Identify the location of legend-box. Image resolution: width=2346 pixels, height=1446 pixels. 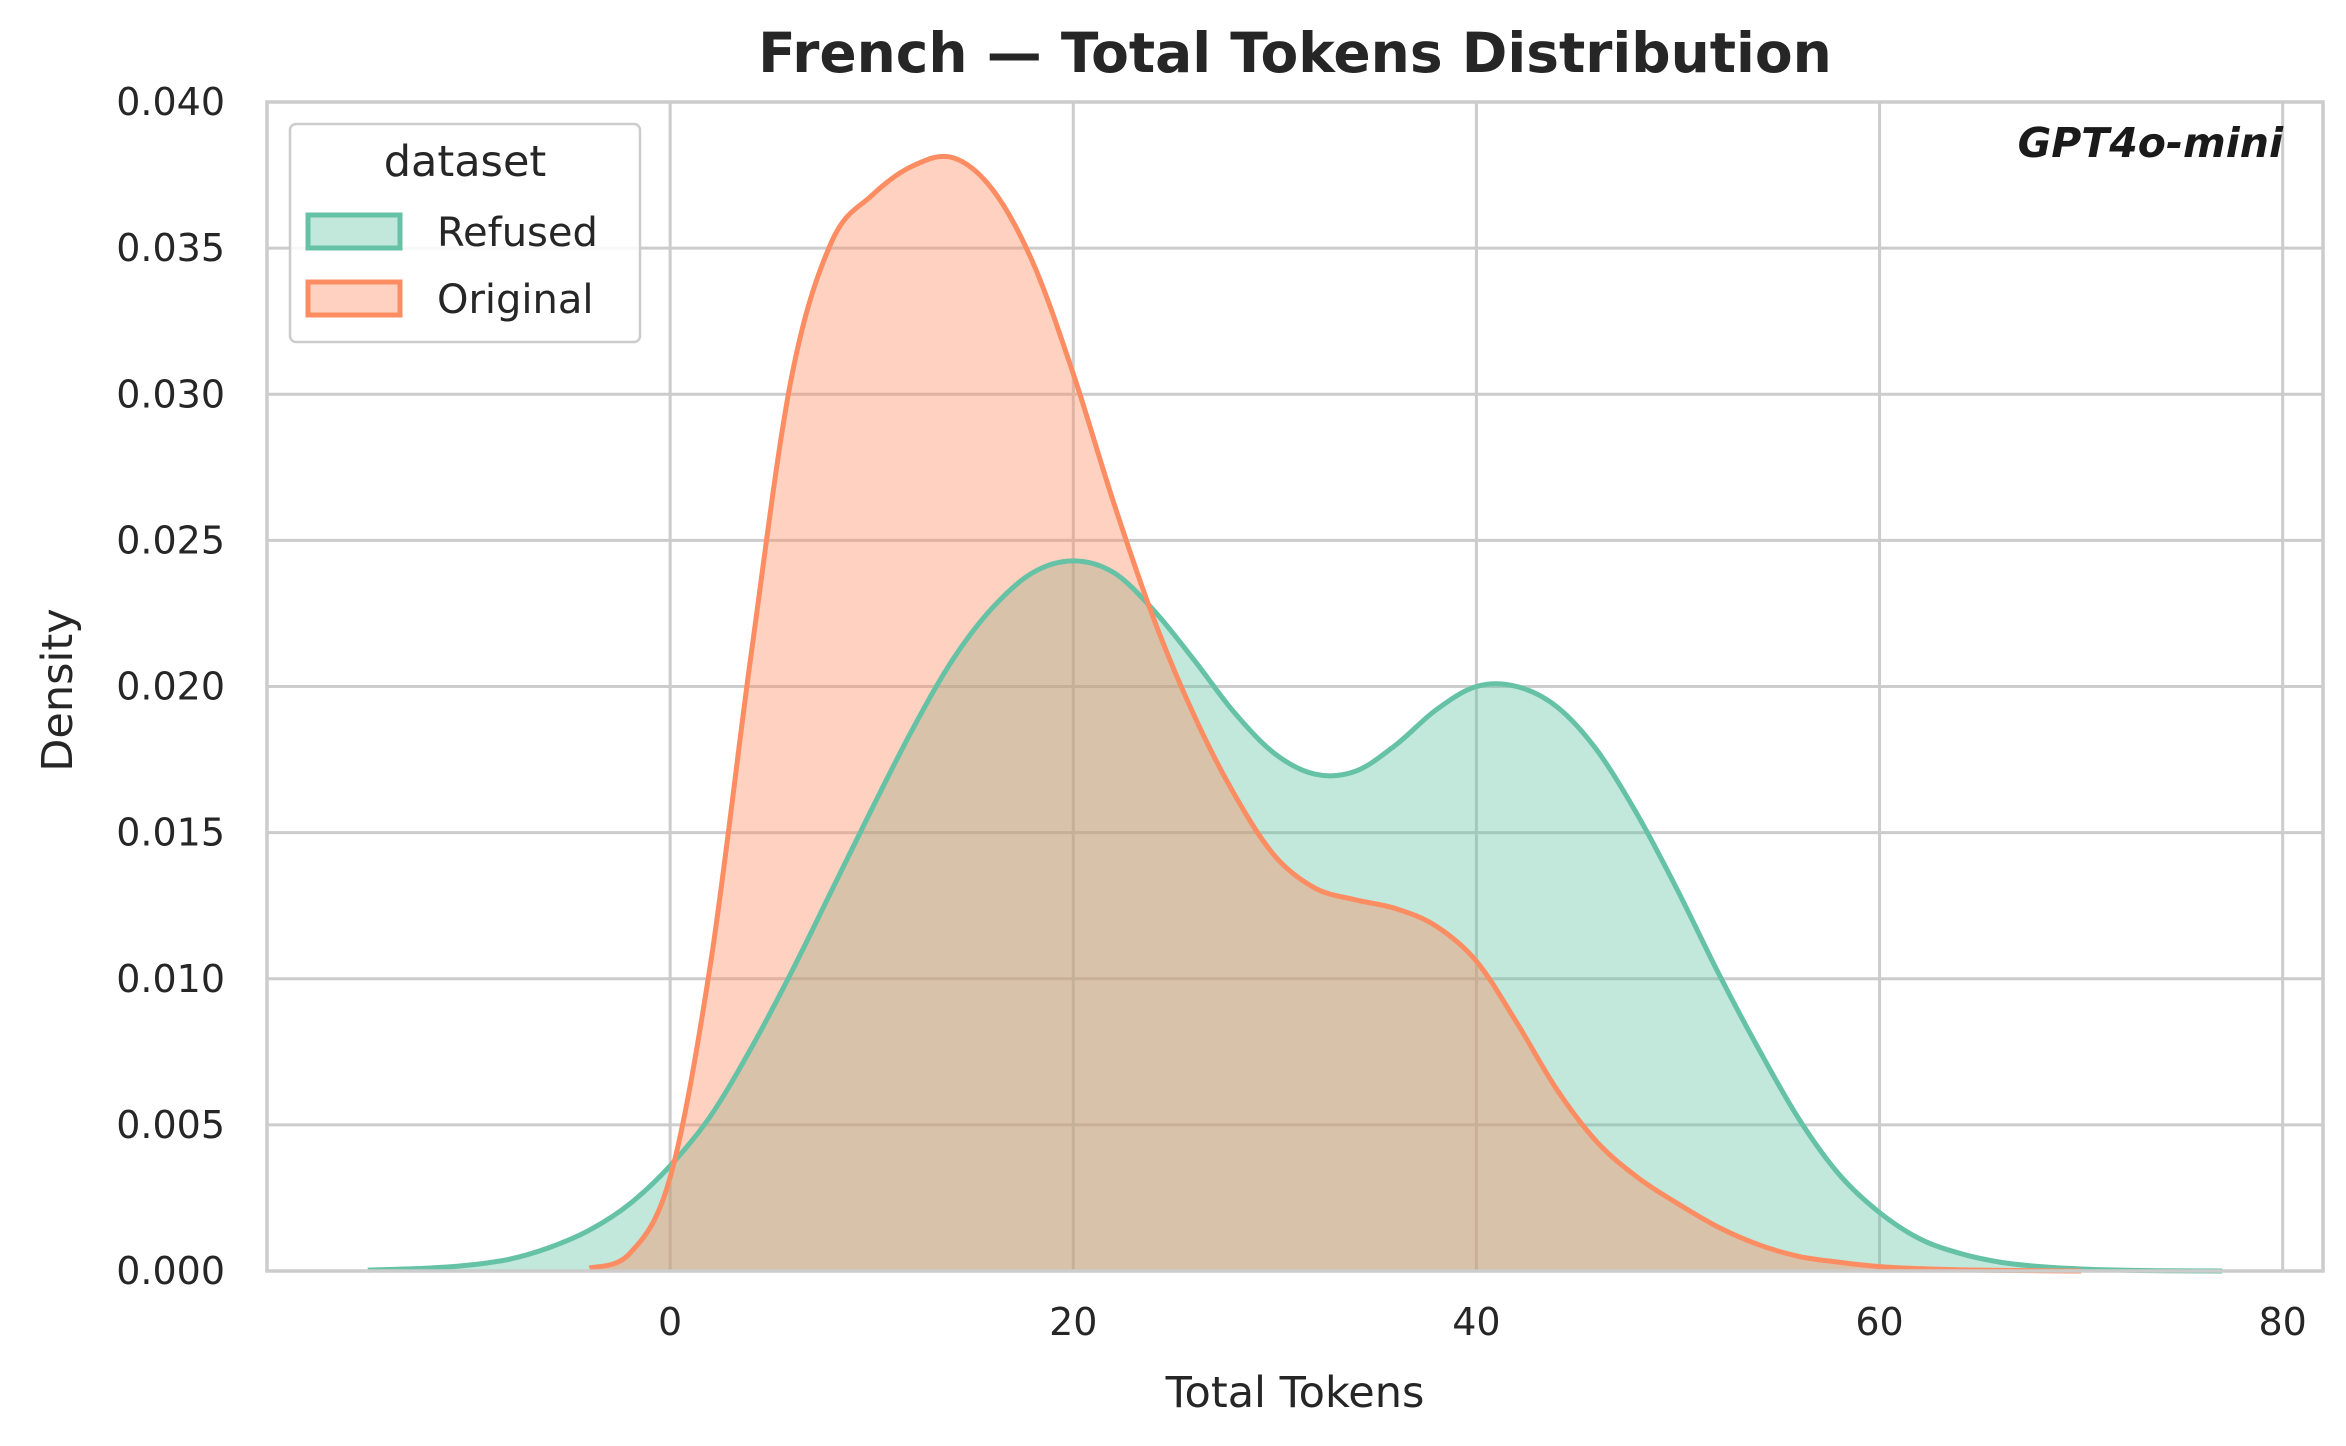
(465, 233).